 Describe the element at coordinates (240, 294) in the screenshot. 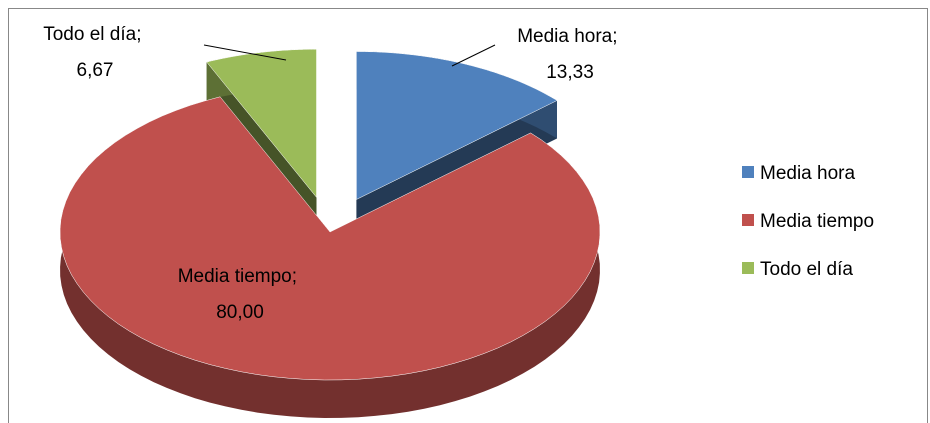

I see `data-label: Media tiempo; 80,00` at that location.